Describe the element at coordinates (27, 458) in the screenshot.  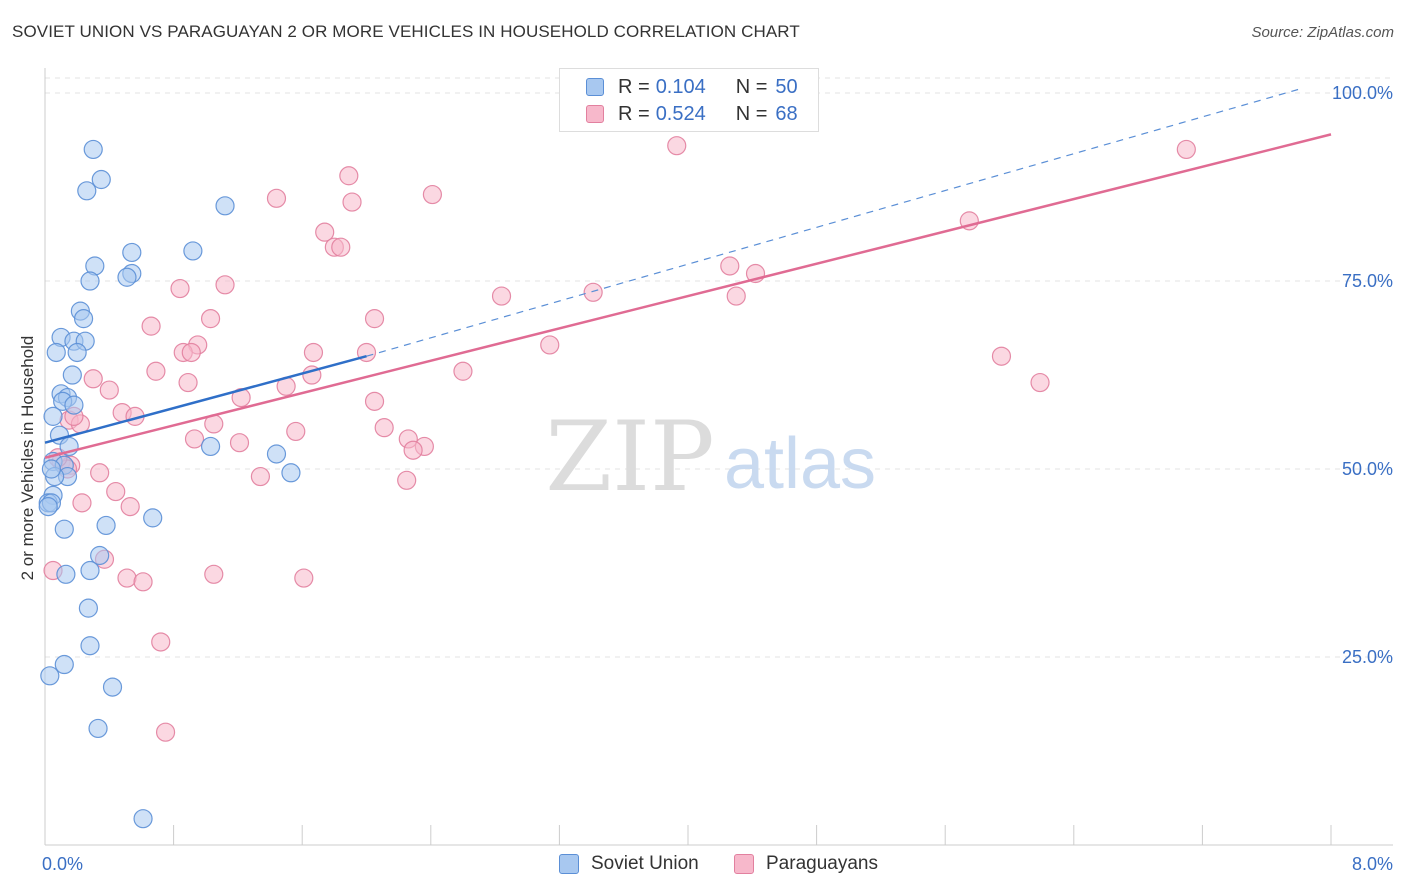
I see `y-axis-label: 2 or more Vehicles in Household` at that location.